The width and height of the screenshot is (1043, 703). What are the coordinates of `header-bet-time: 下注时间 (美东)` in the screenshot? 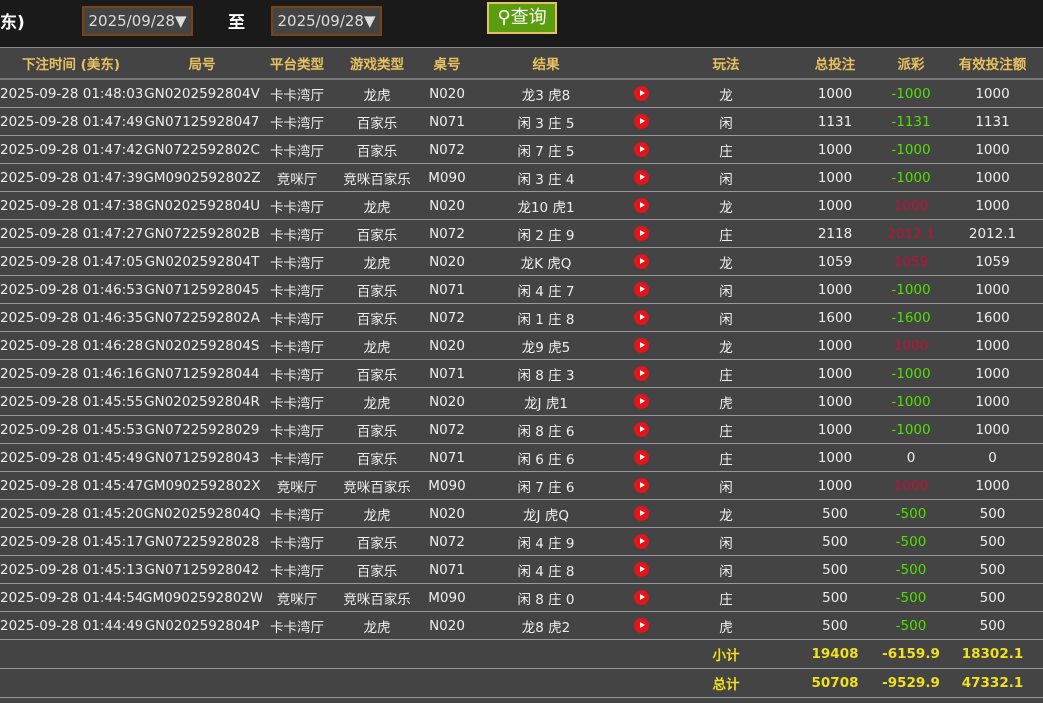 It's located at (71, 64).